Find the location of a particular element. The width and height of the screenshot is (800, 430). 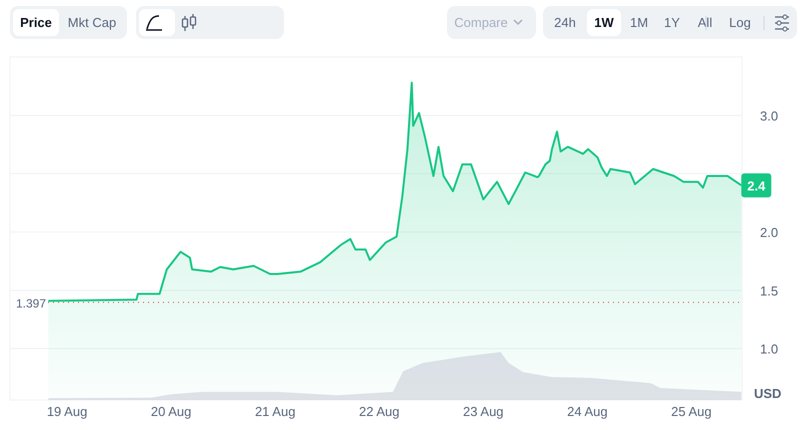

text: 1Y is located at coordinates (672, 22).